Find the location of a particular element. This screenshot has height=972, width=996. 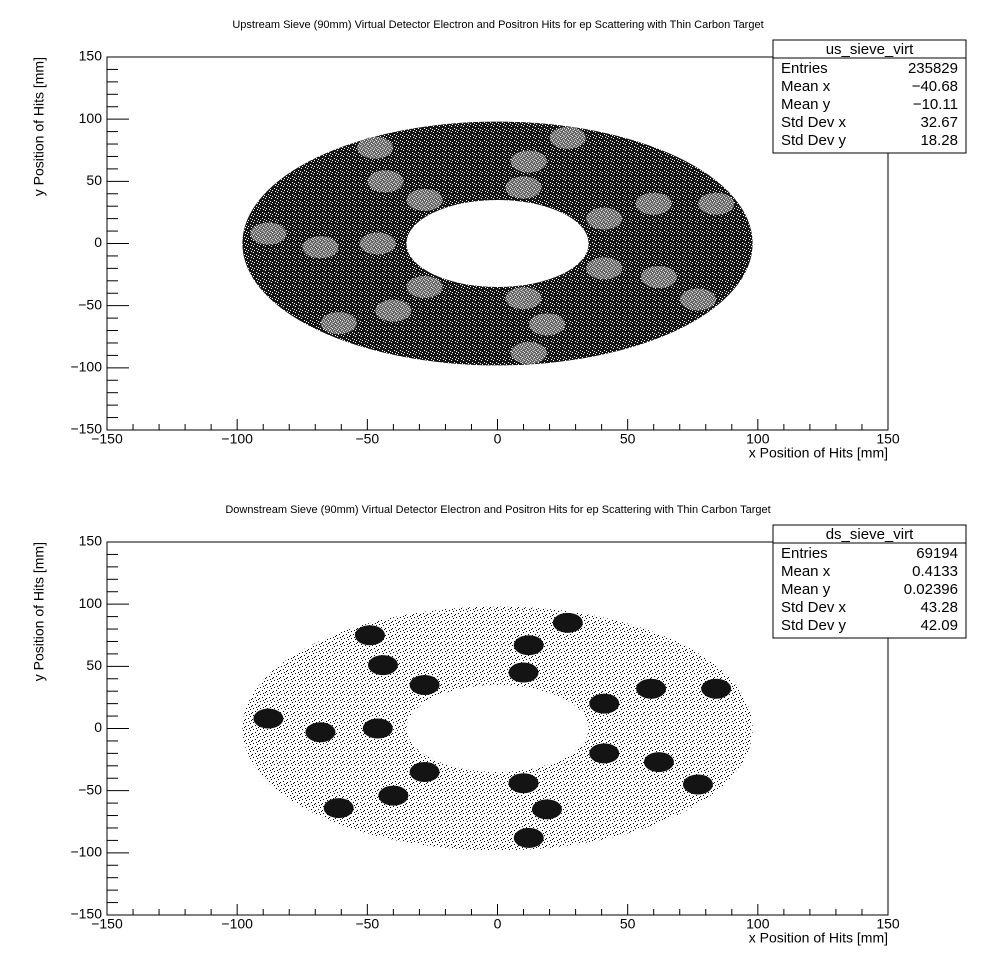

stats-value: 42.09 is located at coordinates (939, 625).